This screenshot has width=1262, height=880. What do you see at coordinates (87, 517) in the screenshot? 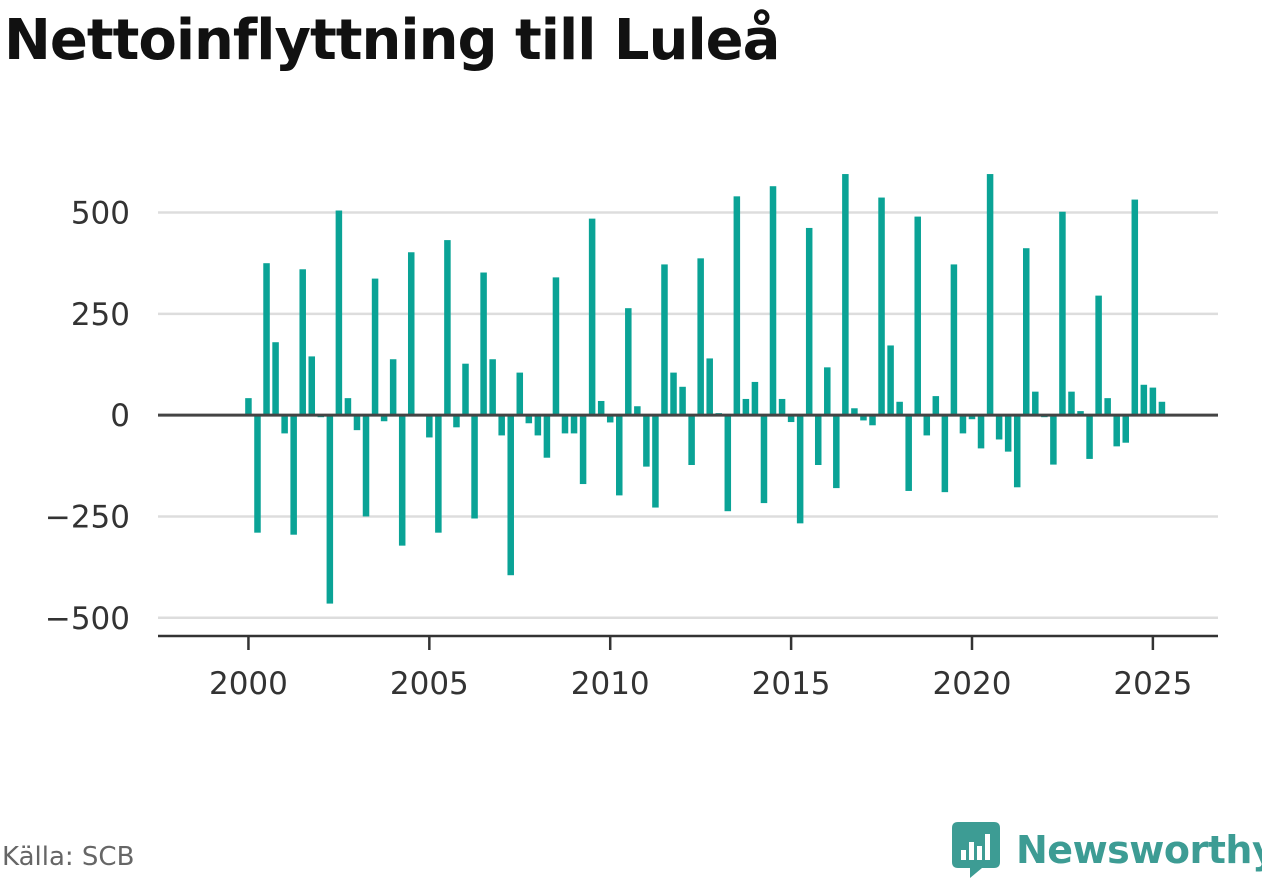
I see `y-tick-label: −250` at bounding box center [87, 517].